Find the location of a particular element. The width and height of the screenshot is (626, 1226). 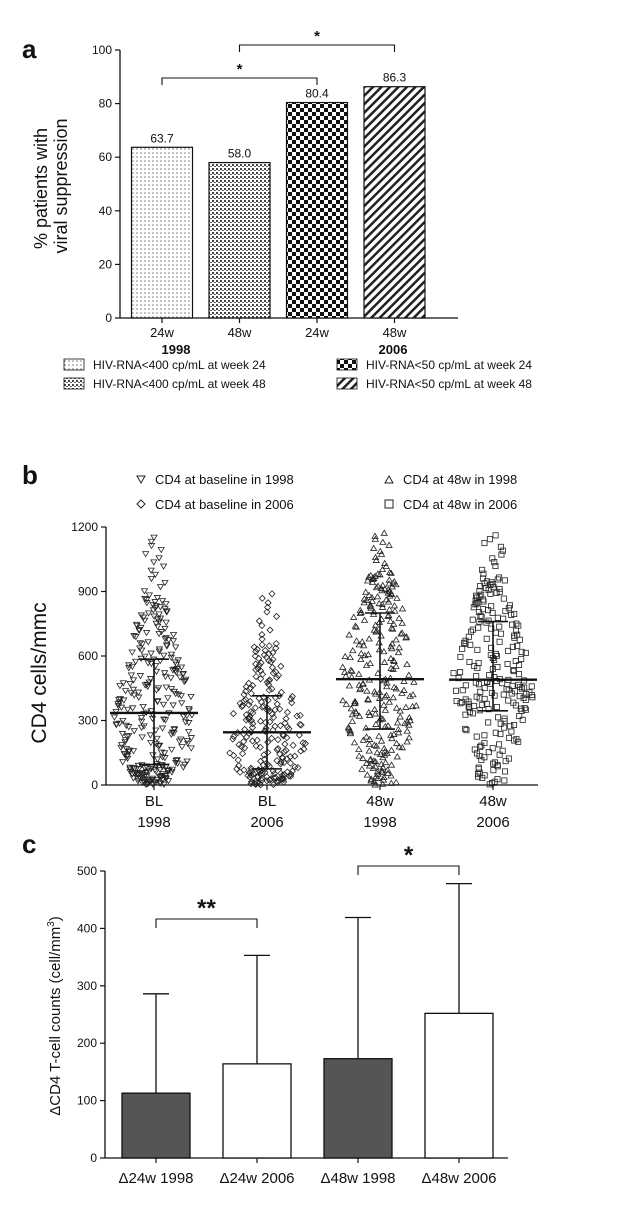

panel-c-significance-star: ** is located at coordinates (206, 908).